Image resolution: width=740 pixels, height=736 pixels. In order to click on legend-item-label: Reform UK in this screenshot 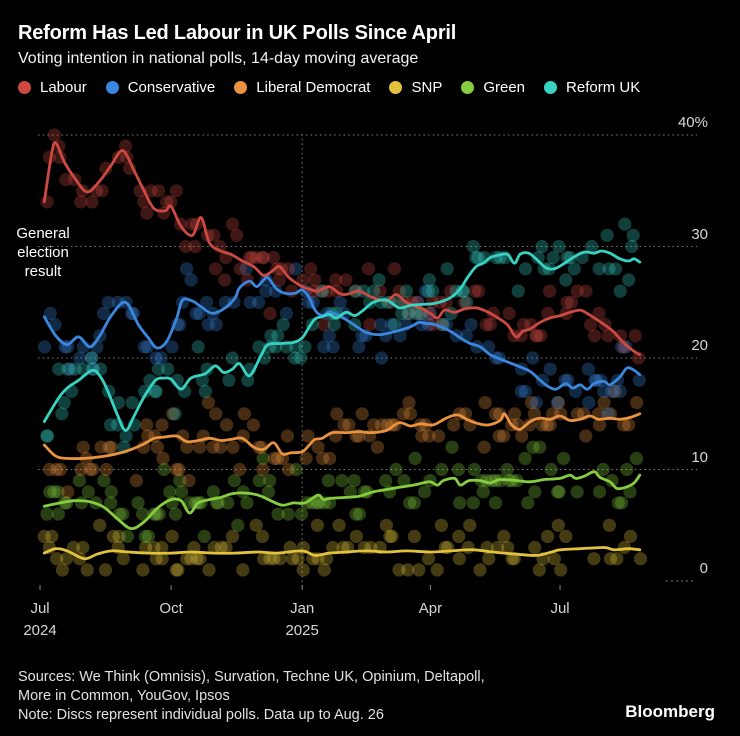, I will do `click(603, 87)`.